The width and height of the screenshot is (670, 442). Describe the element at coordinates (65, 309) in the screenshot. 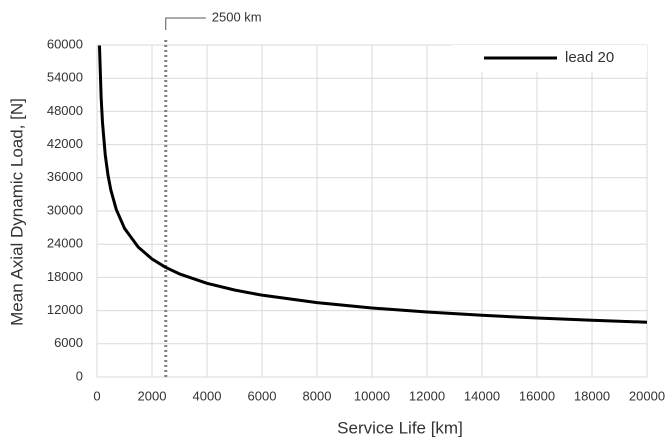

I see `y-tick-label: 12000` at that location.